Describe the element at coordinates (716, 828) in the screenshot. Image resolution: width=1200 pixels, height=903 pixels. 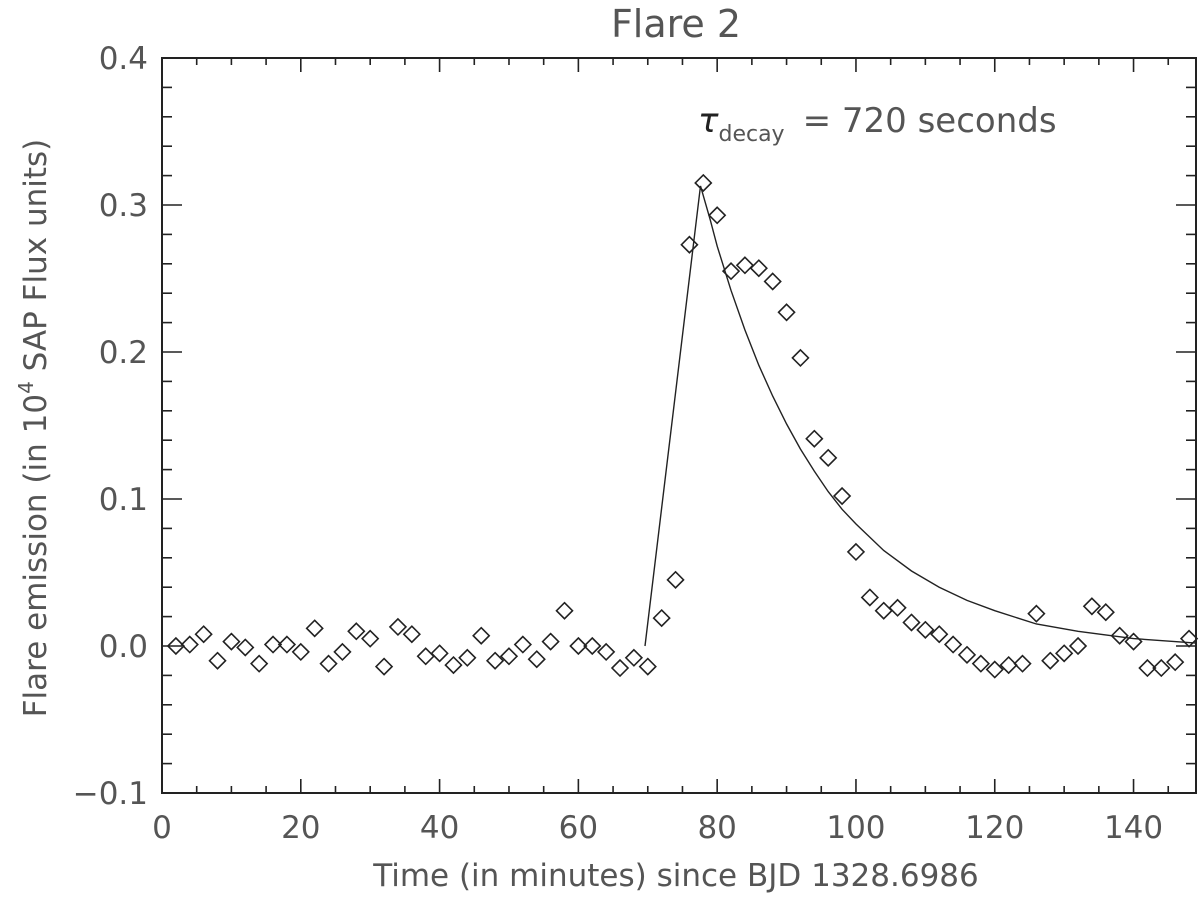
I see `x-tick-label: 80` at that location.